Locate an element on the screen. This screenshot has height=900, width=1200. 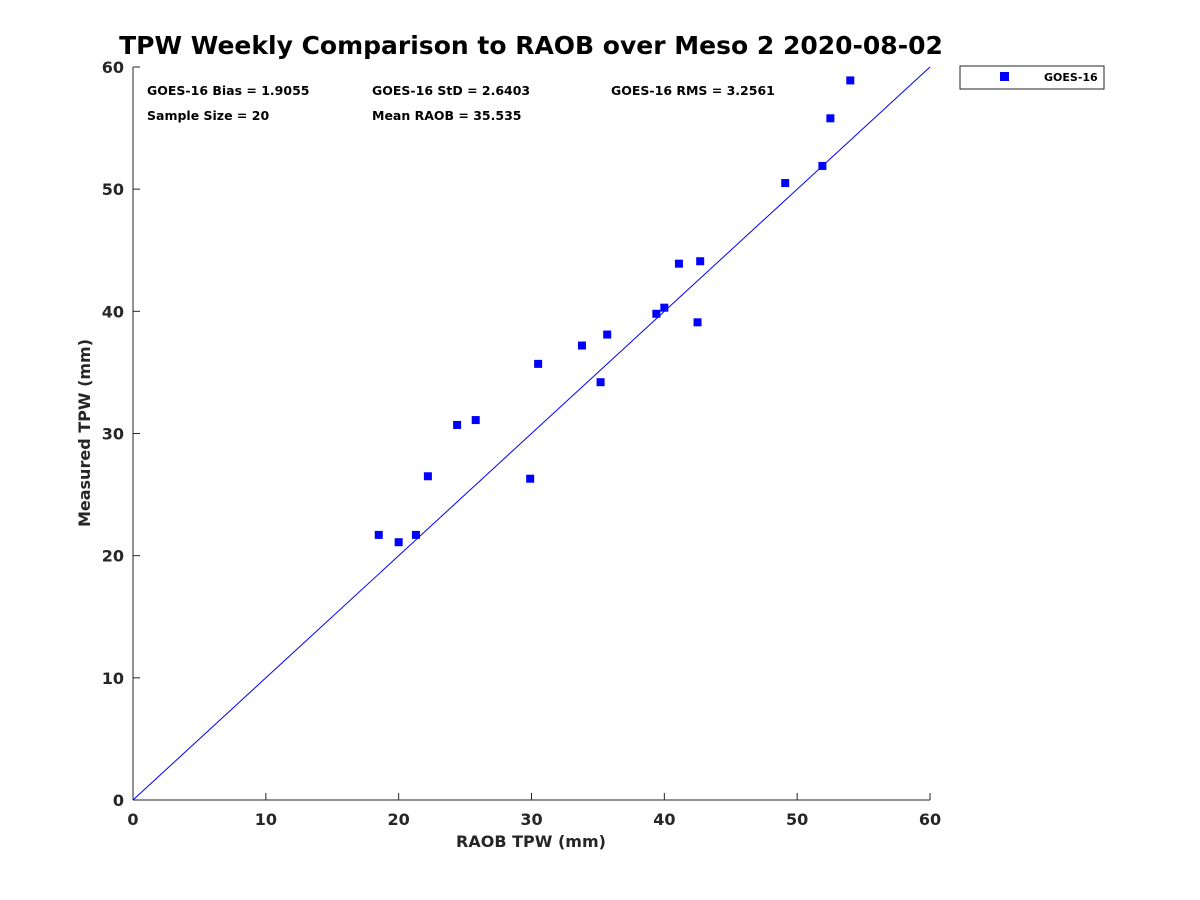
std-annotation: GOES-16 StD = 2.6403 is located at coordinates (451, 90).